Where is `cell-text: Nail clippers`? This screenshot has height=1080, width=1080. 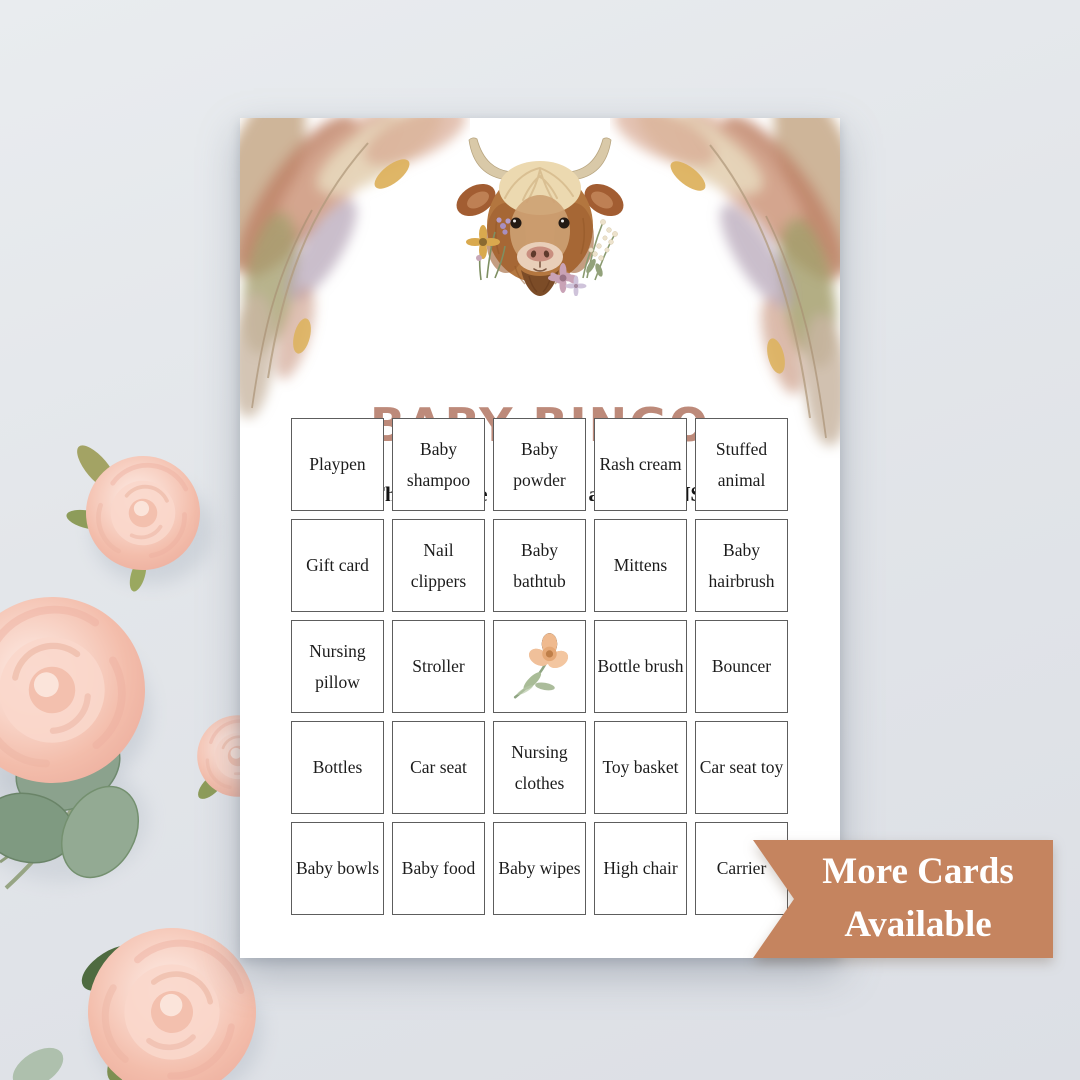
cell-text: Nail clippers is located at coordinates (438, 565).